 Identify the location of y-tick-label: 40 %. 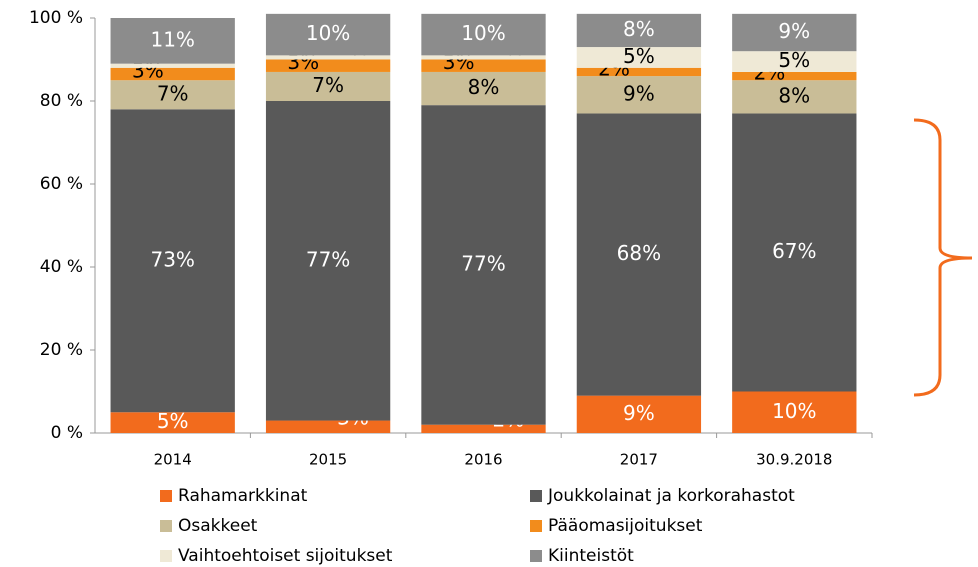
(61, 267).